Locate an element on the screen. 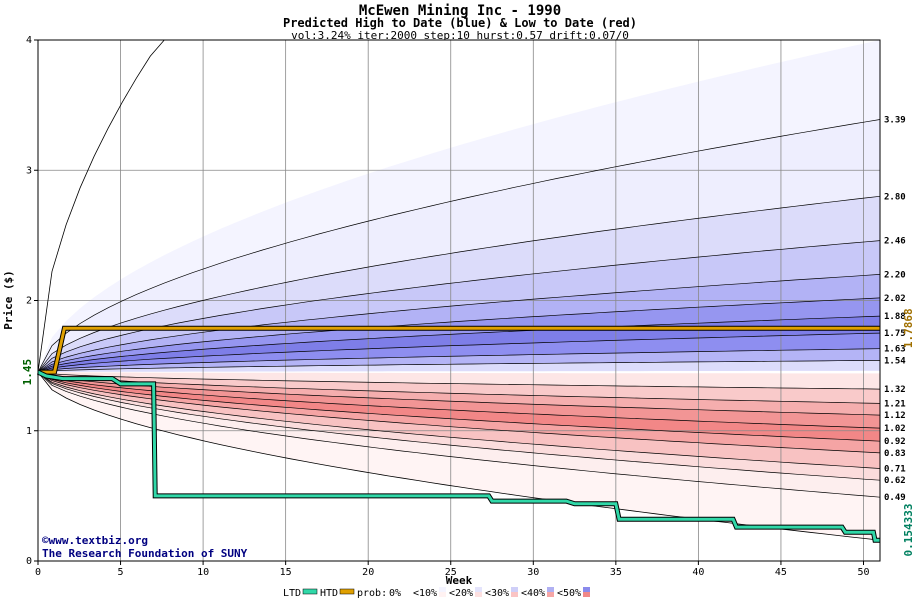 The height and width of the screenshot is (600, 920). x-tick-label-10: 10 is located at coordinates (203, 572).